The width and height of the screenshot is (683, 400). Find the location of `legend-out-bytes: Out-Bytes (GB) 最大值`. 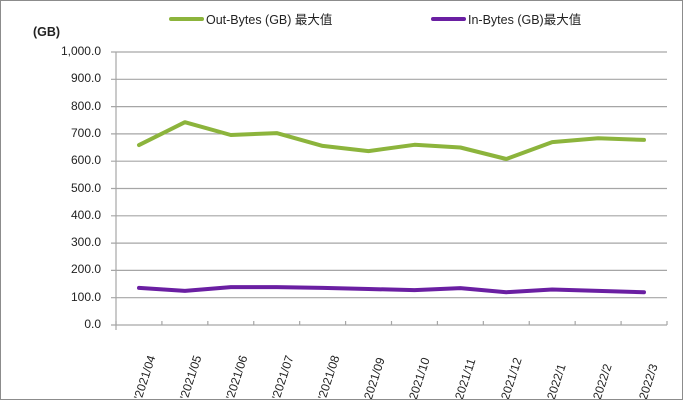

legend-out-bytes: Out-Bytes (GB) 最大值 is located at coordinates (250, 18).